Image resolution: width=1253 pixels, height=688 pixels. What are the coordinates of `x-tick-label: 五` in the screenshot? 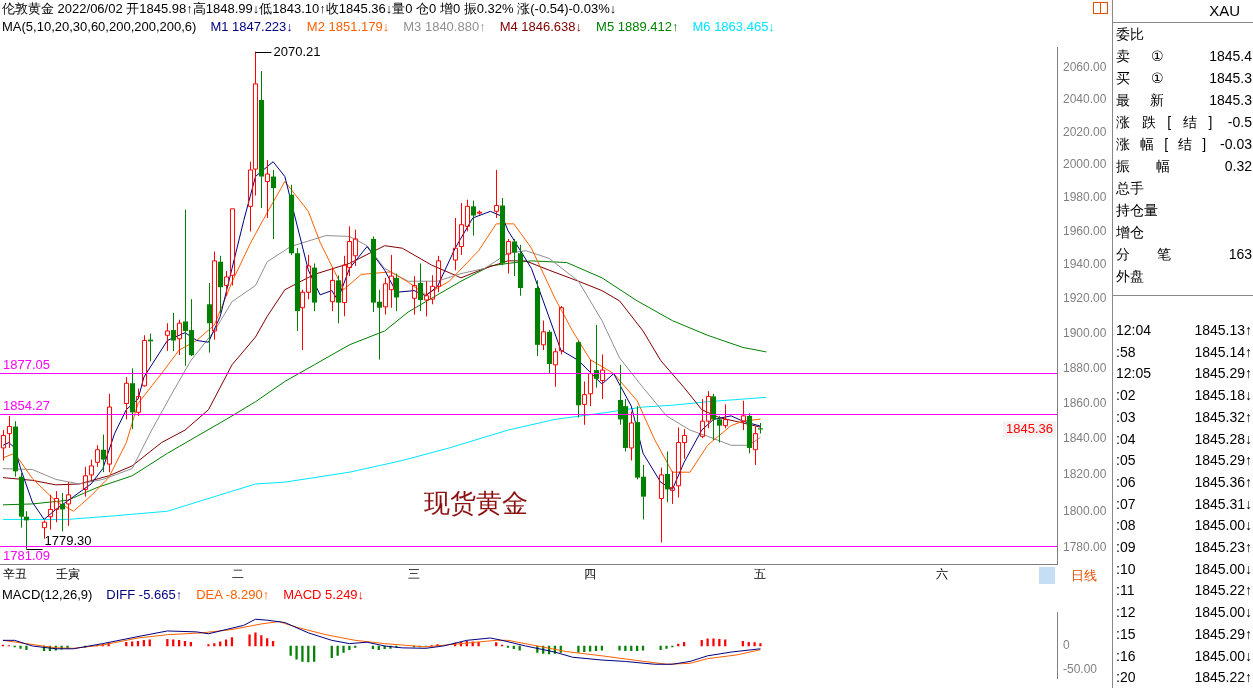 It's located at (760, 574).